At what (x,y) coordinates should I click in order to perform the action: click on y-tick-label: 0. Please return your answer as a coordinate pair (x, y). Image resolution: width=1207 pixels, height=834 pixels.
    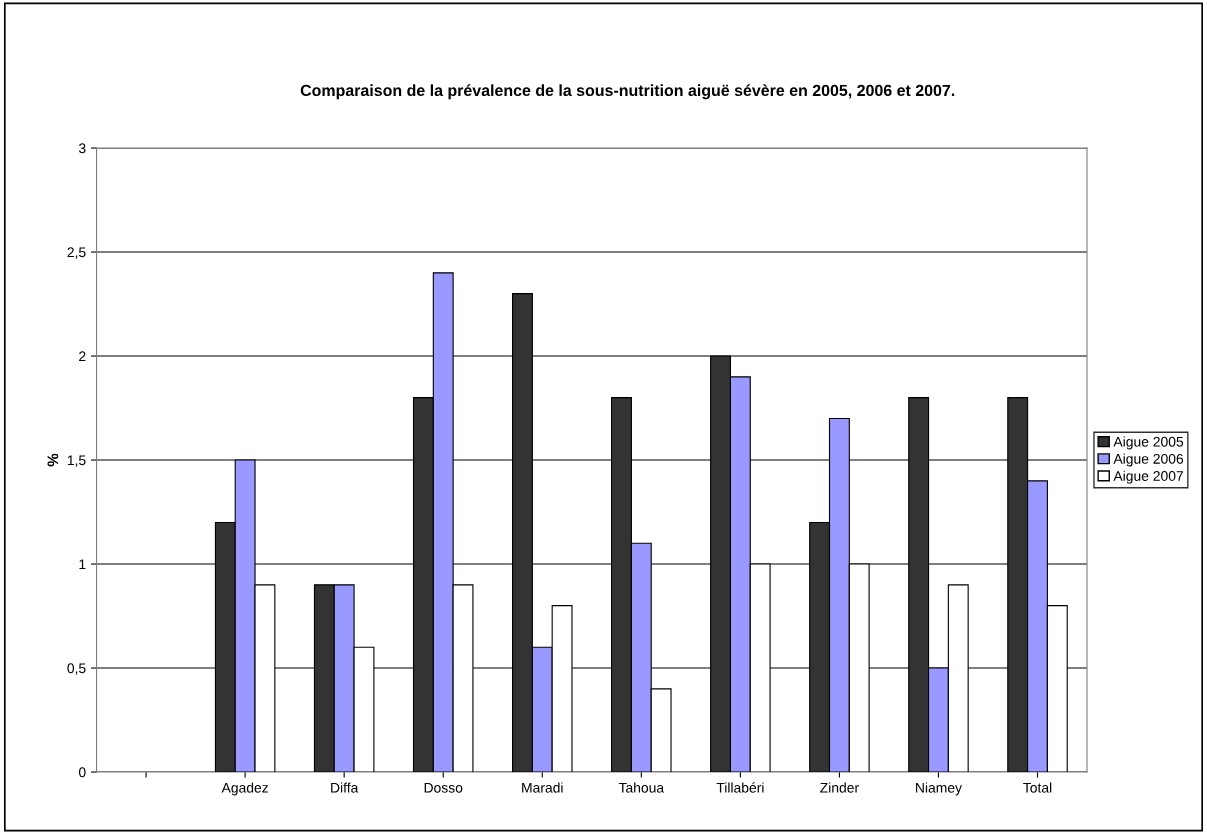
    Looking at the image, I should click on (82, 772).